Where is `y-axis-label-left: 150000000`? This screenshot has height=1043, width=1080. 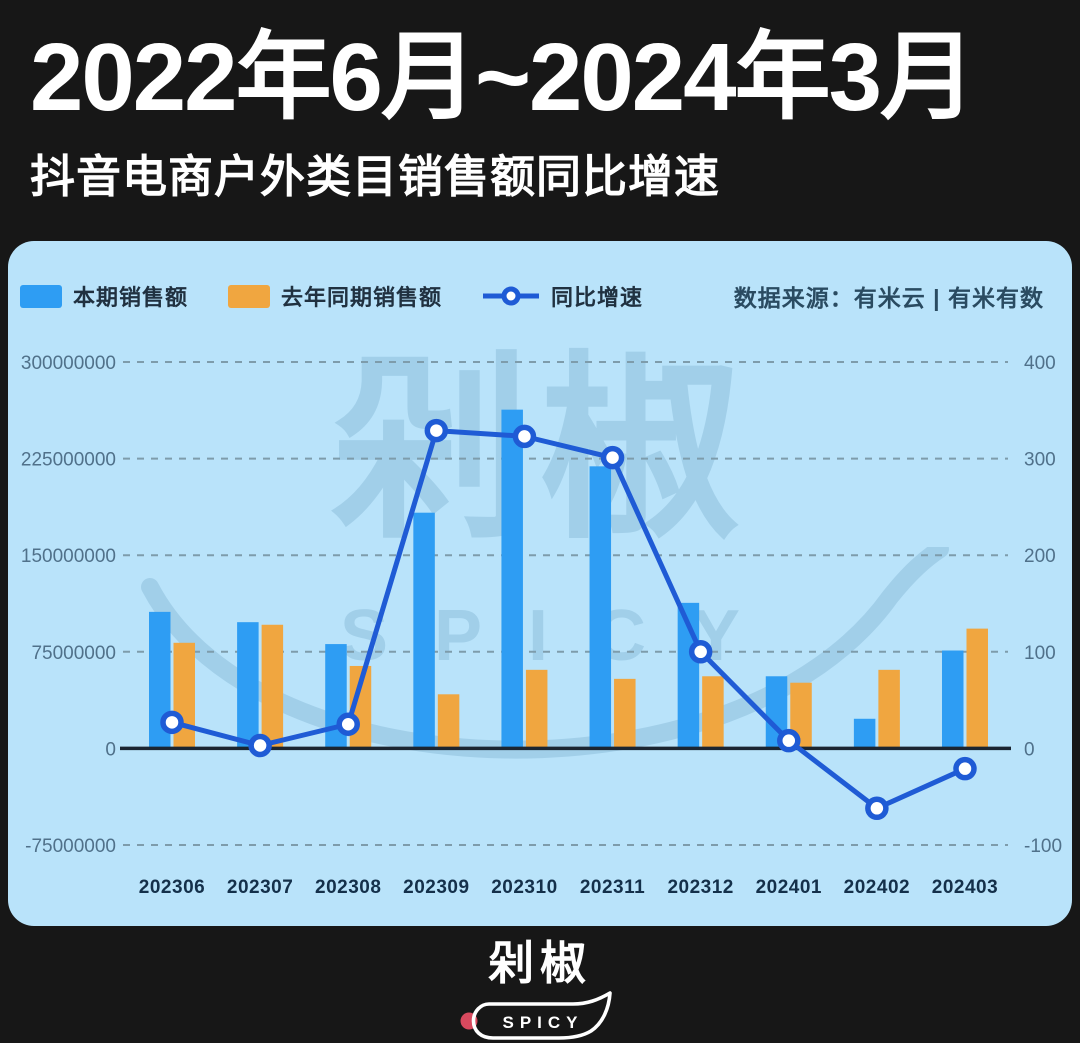
y-axis-label-left: 150000000 is located at coordinates (68, 556).